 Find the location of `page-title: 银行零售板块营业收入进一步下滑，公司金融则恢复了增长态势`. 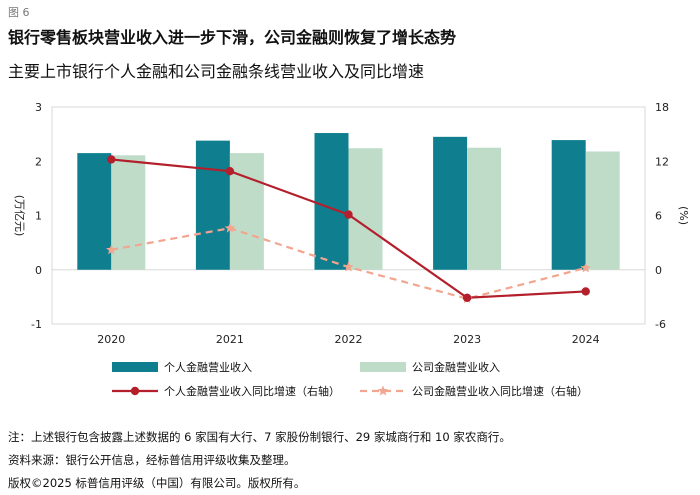

page-title: 银行零售板块营业收入进一步下滑，公司金融则恢复了增长态势 is located at coordinates (232, 37).